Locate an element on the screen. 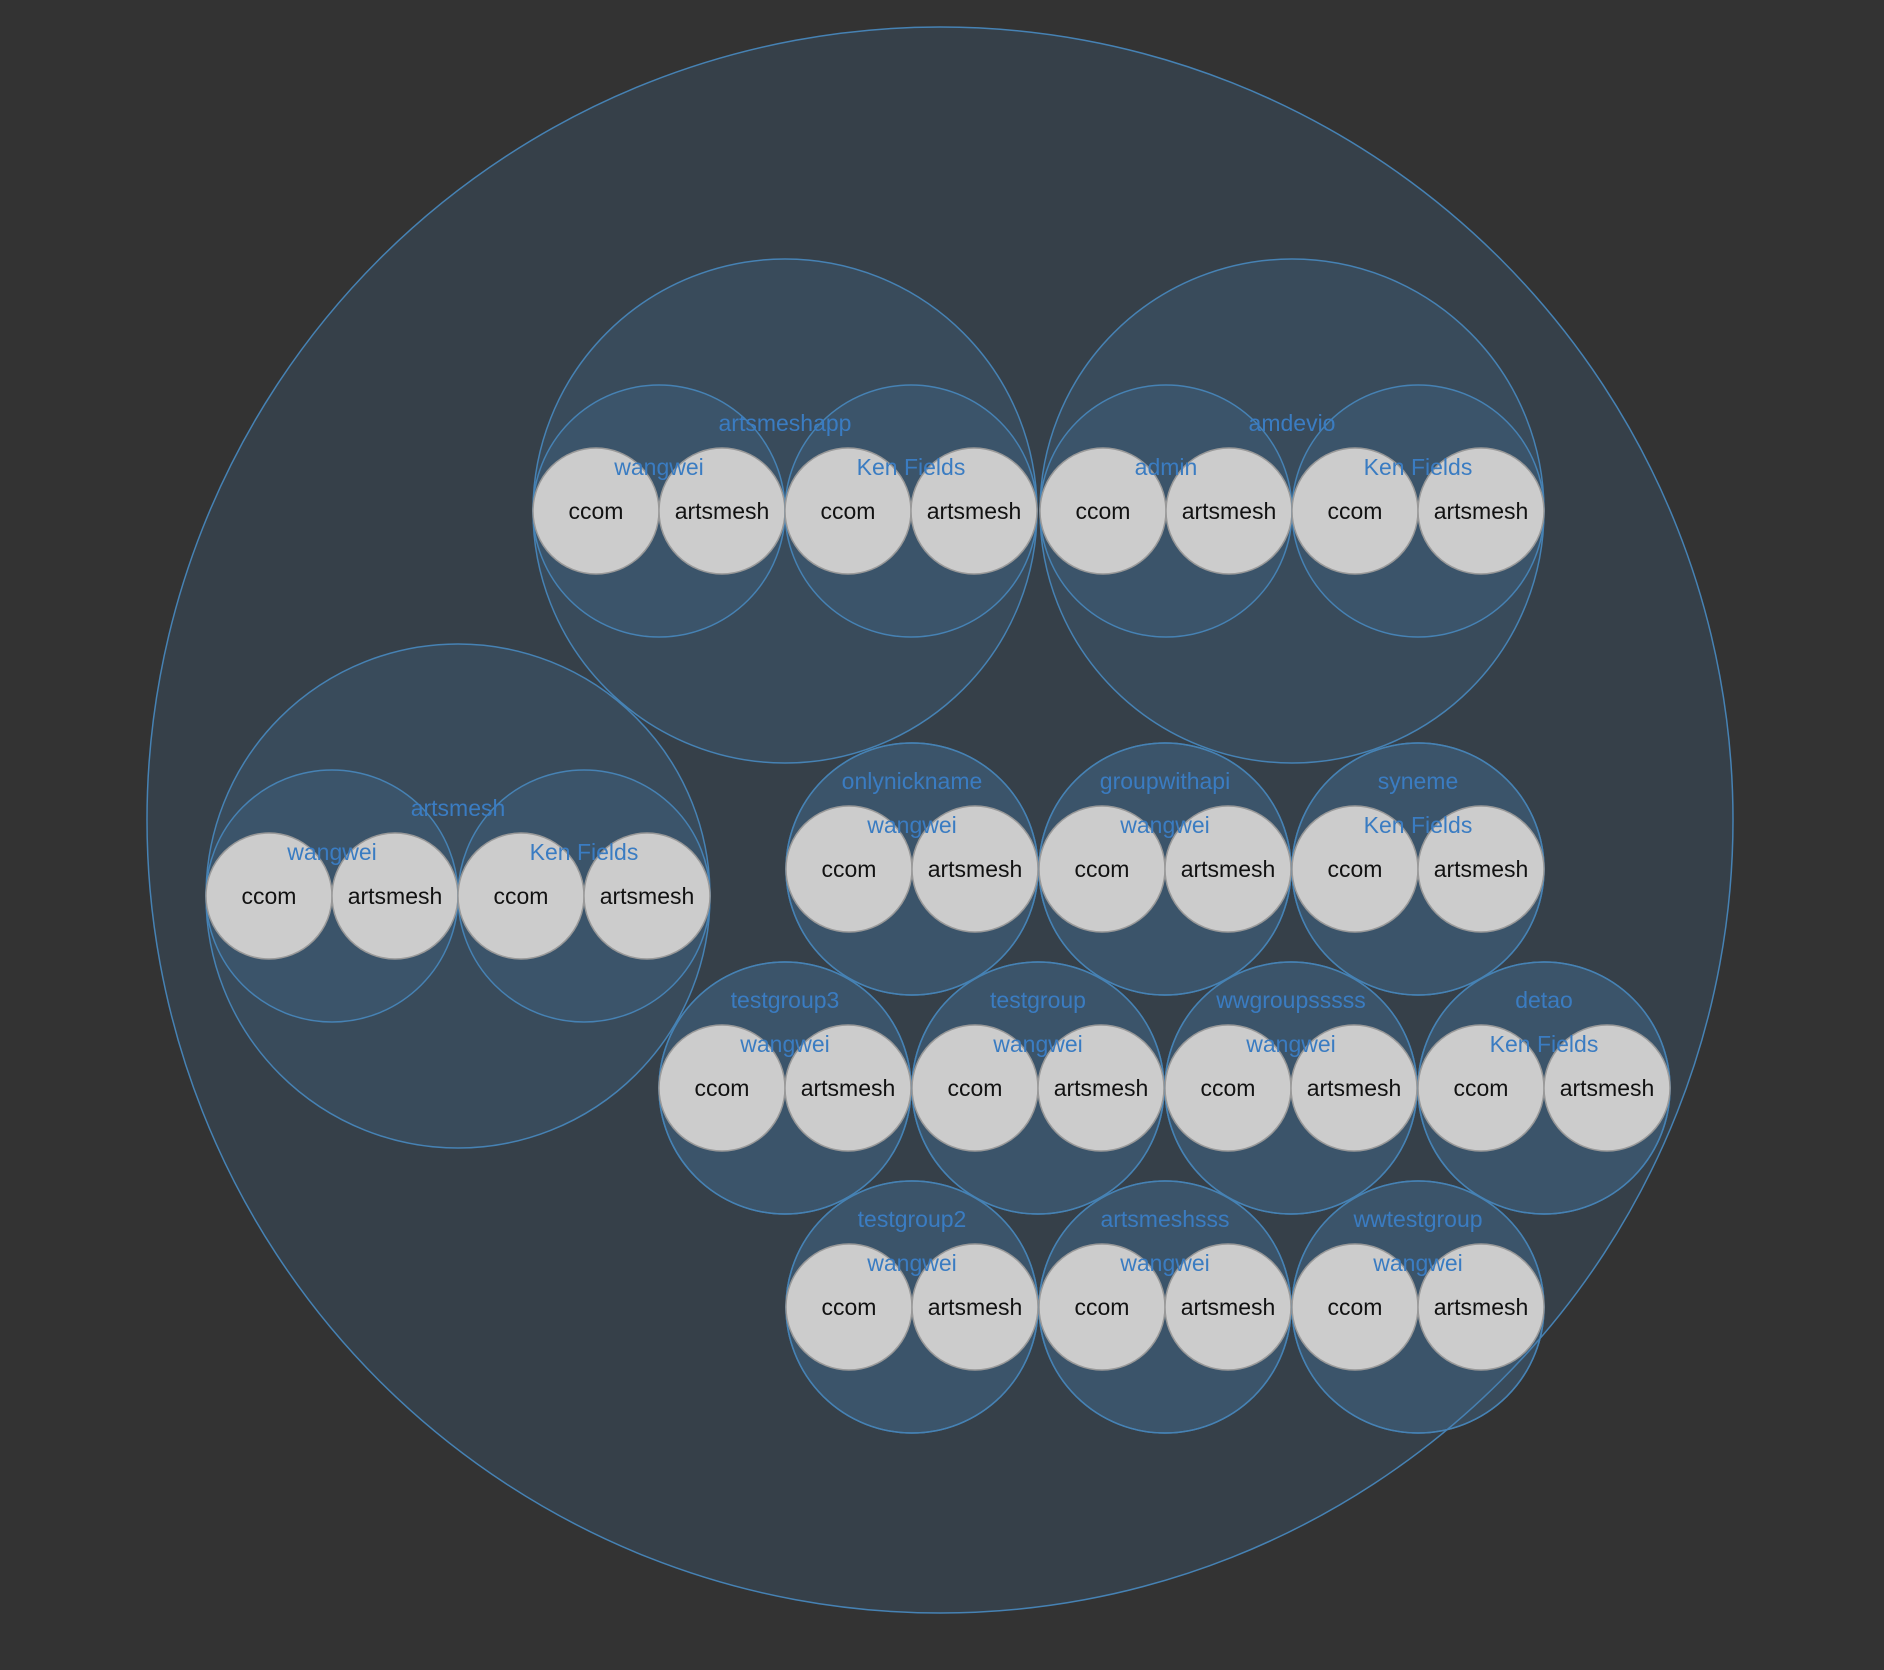 This screenshot has height=1670, width=1884. group-label: wwgroupsssss is located at coordinates (1290, 1000).